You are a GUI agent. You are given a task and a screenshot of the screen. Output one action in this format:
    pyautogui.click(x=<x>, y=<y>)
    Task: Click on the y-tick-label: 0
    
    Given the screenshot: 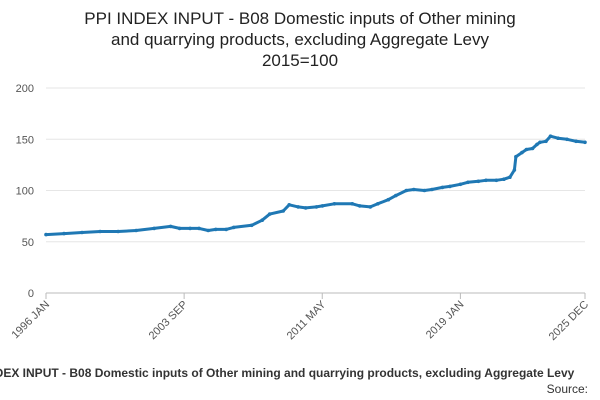 What is the action you would take?
    pyautogui.click(x=31, y=294)
    